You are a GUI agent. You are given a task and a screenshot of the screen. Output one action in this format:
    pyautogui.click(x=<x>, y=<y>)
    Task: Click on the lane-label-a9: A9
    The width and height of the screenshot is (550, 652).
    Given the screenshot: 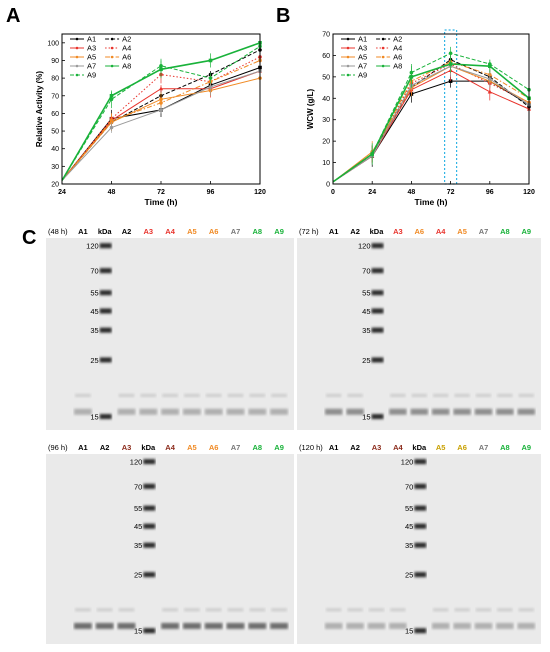 What is the action you would take?
    pyautogui.click(x=279, y=231)
    